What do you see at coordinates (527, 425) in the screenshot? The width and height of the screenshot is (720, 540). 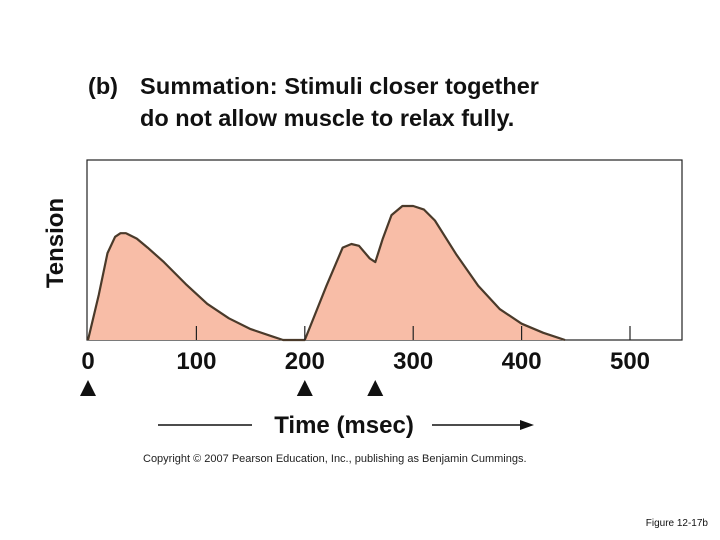 I see `arrow-right-icon` at bounding box center [527, 425].